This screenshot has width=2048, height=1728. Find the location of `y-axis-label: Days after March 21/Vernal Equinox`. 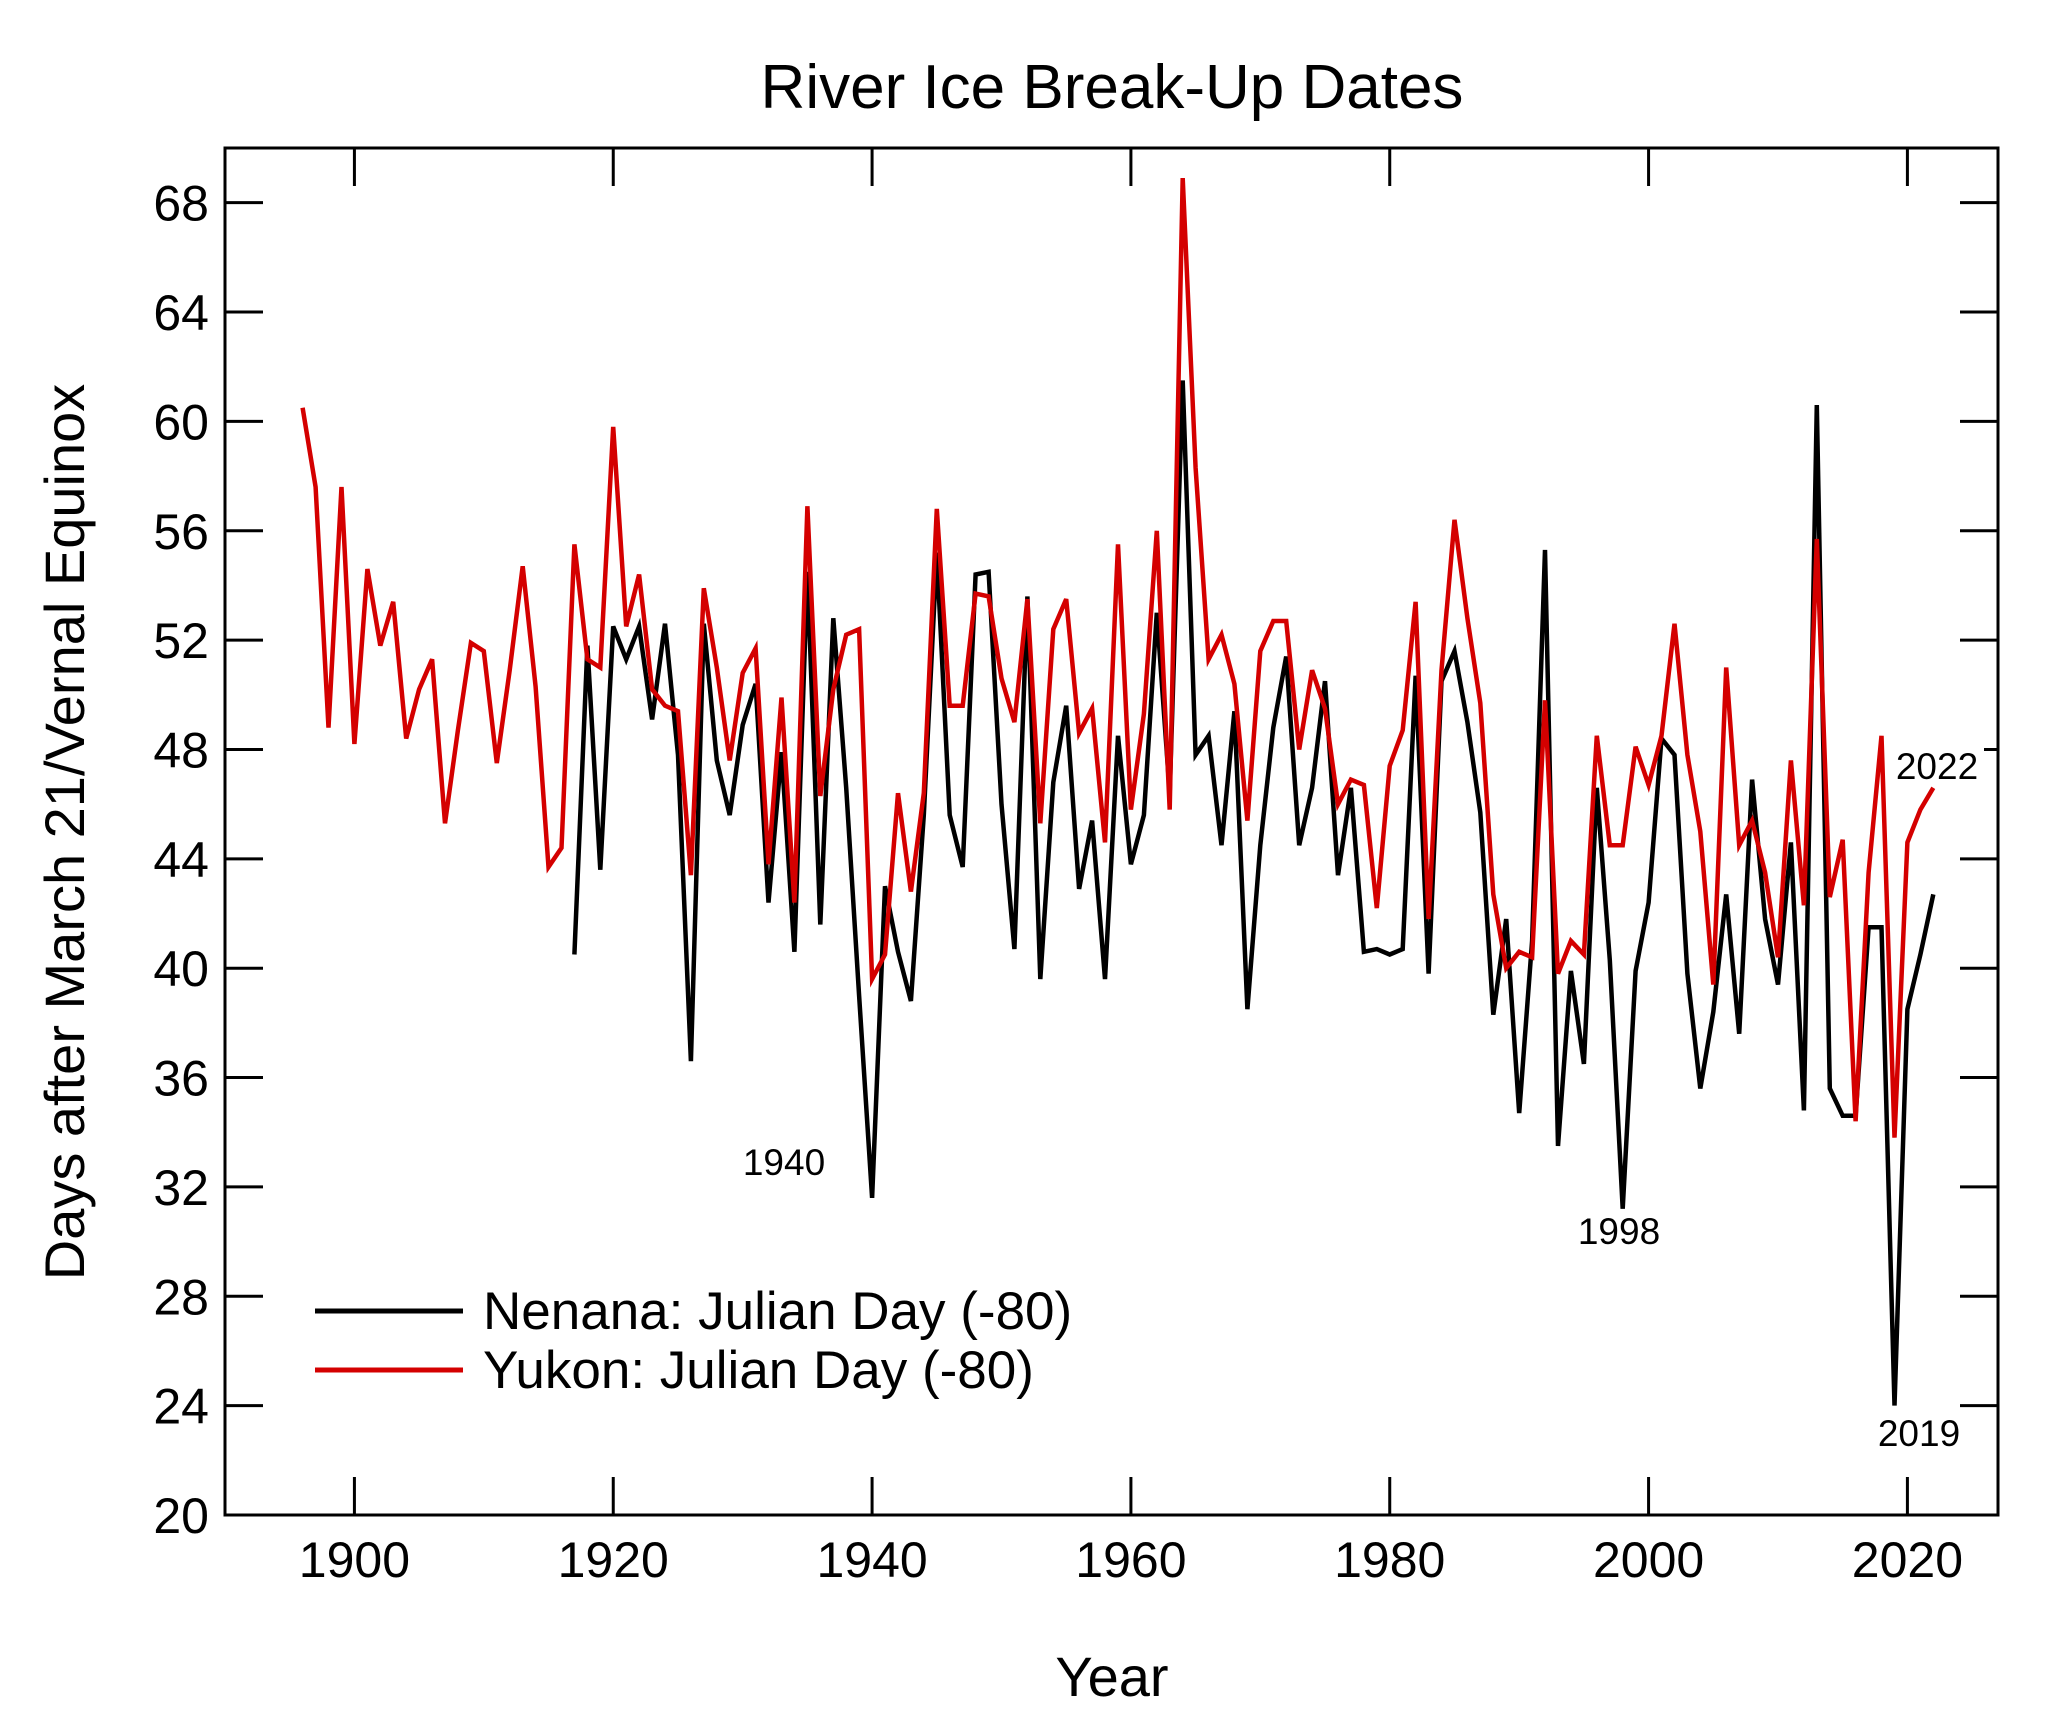

y-axis-label: Days after March 21/Vernal Equinox is located at coordinates (64, 832).